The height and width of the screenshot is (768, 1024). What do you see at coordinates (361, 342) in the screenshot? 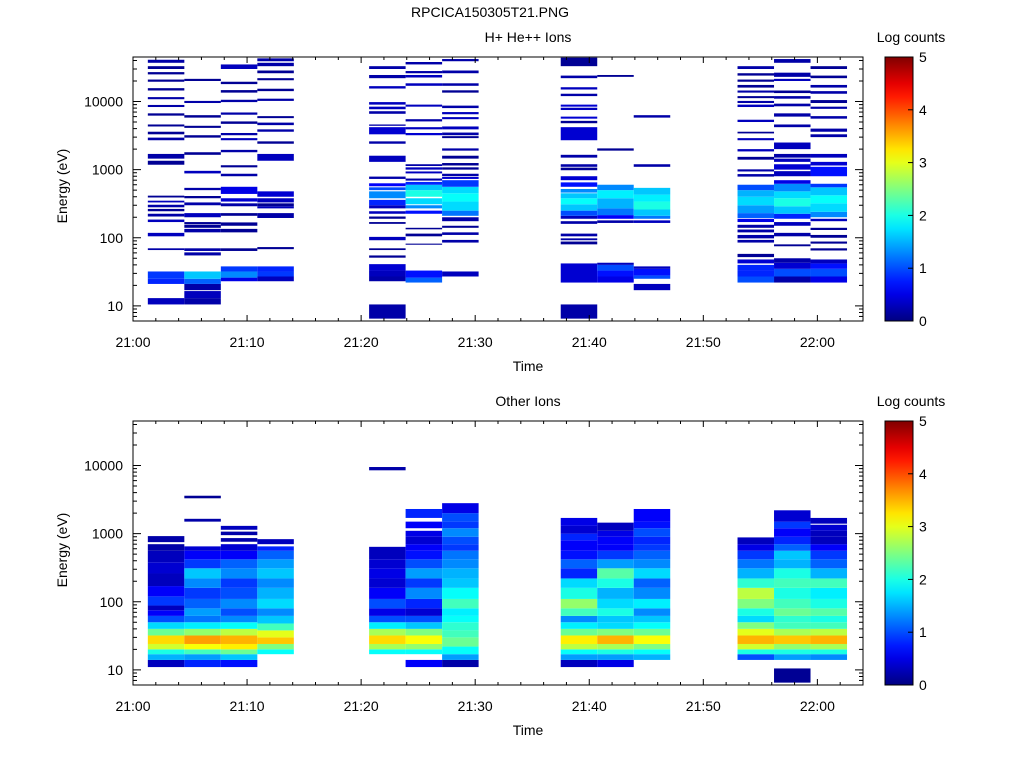
I see `x-tick-label: 21:20` at bounding box center [361, 342].